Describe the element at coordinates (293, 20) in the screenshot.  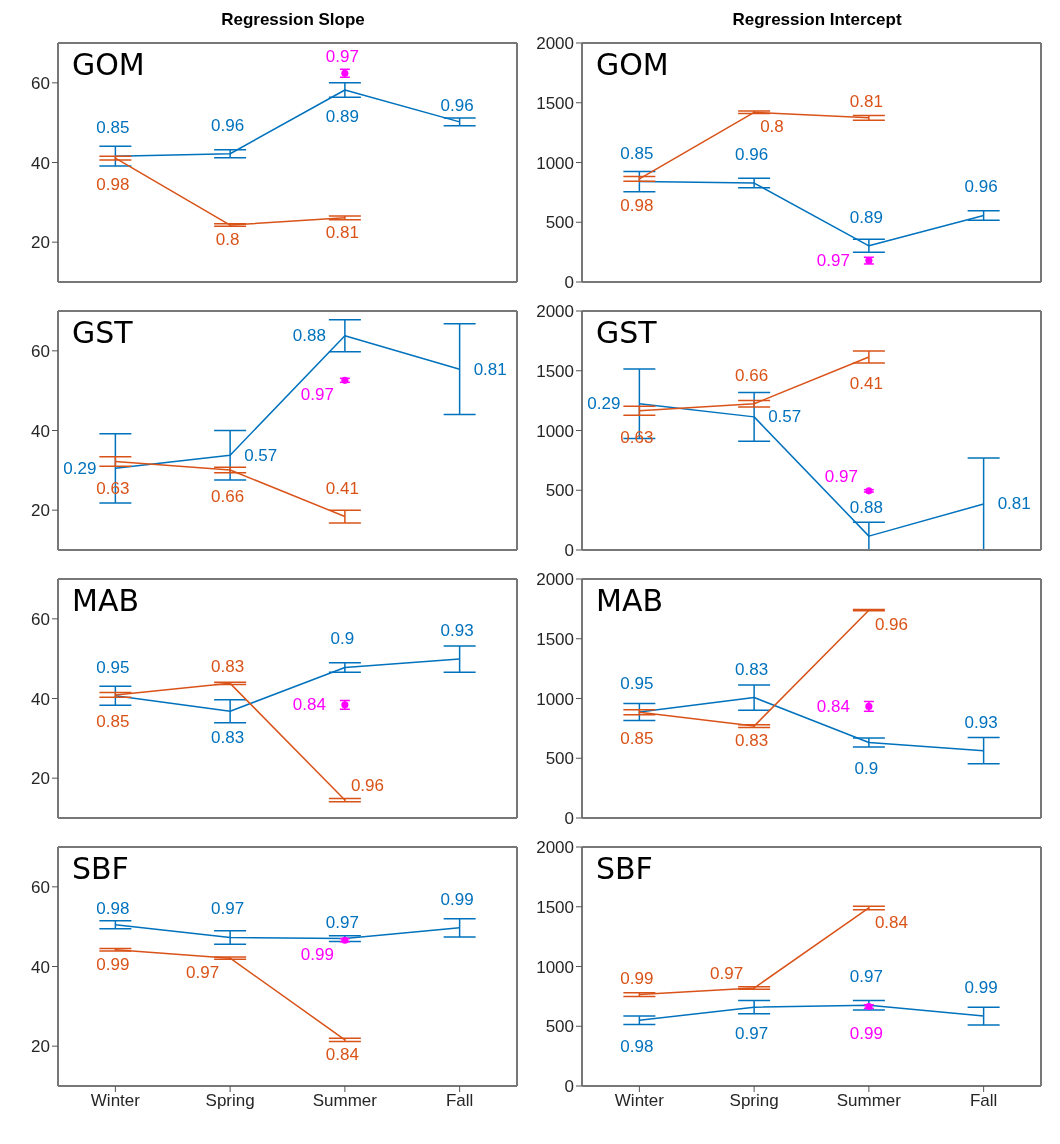
I see `chart-title: Regression Slope` at that location.